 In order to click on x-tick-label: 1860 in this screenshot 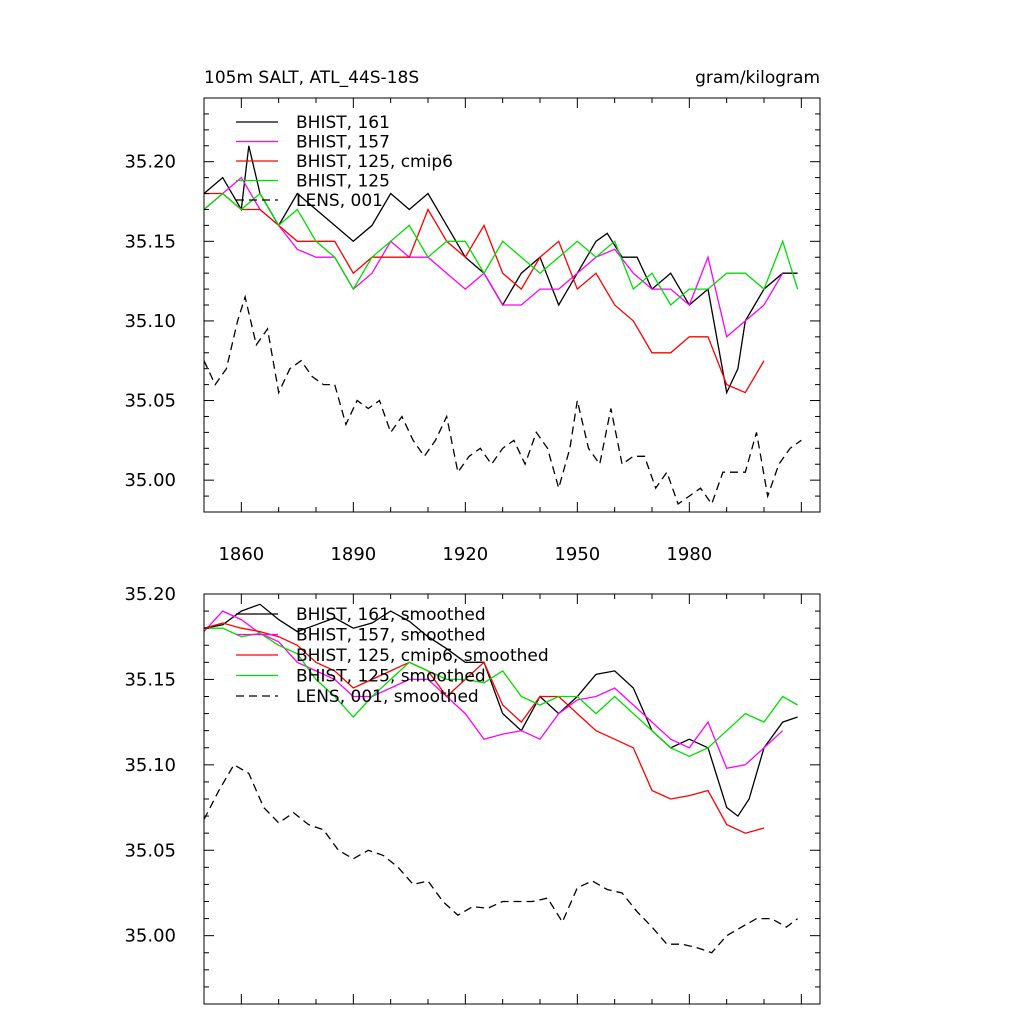, I will do `click(241, 554)`.